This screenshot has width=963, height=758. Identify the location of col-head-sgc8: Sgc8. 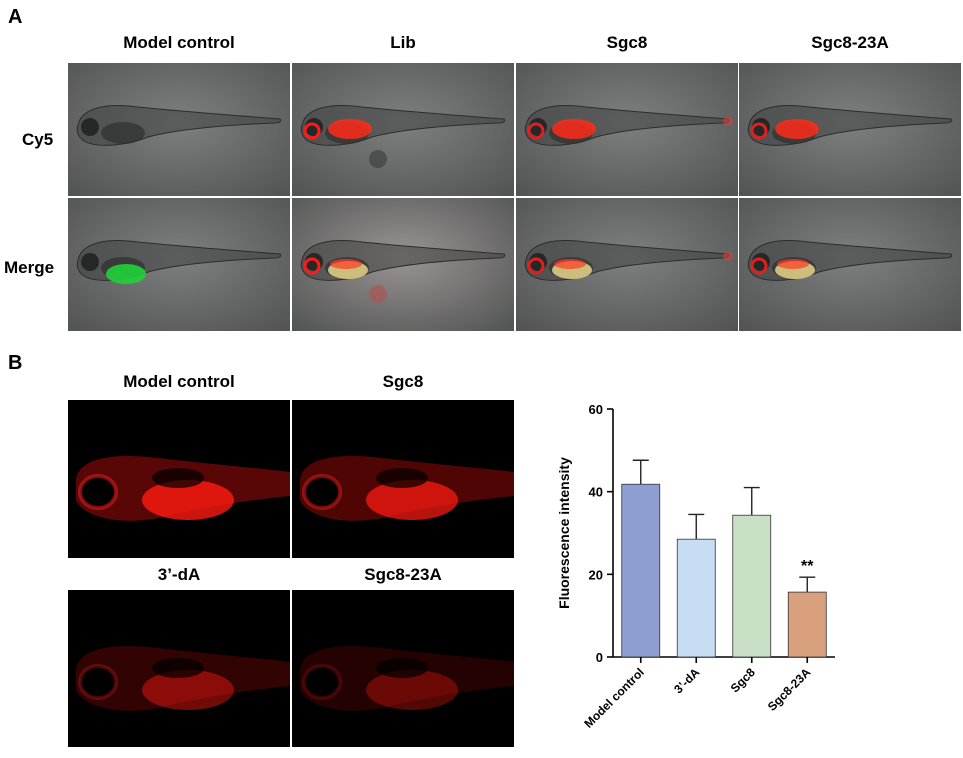
(627, 42).